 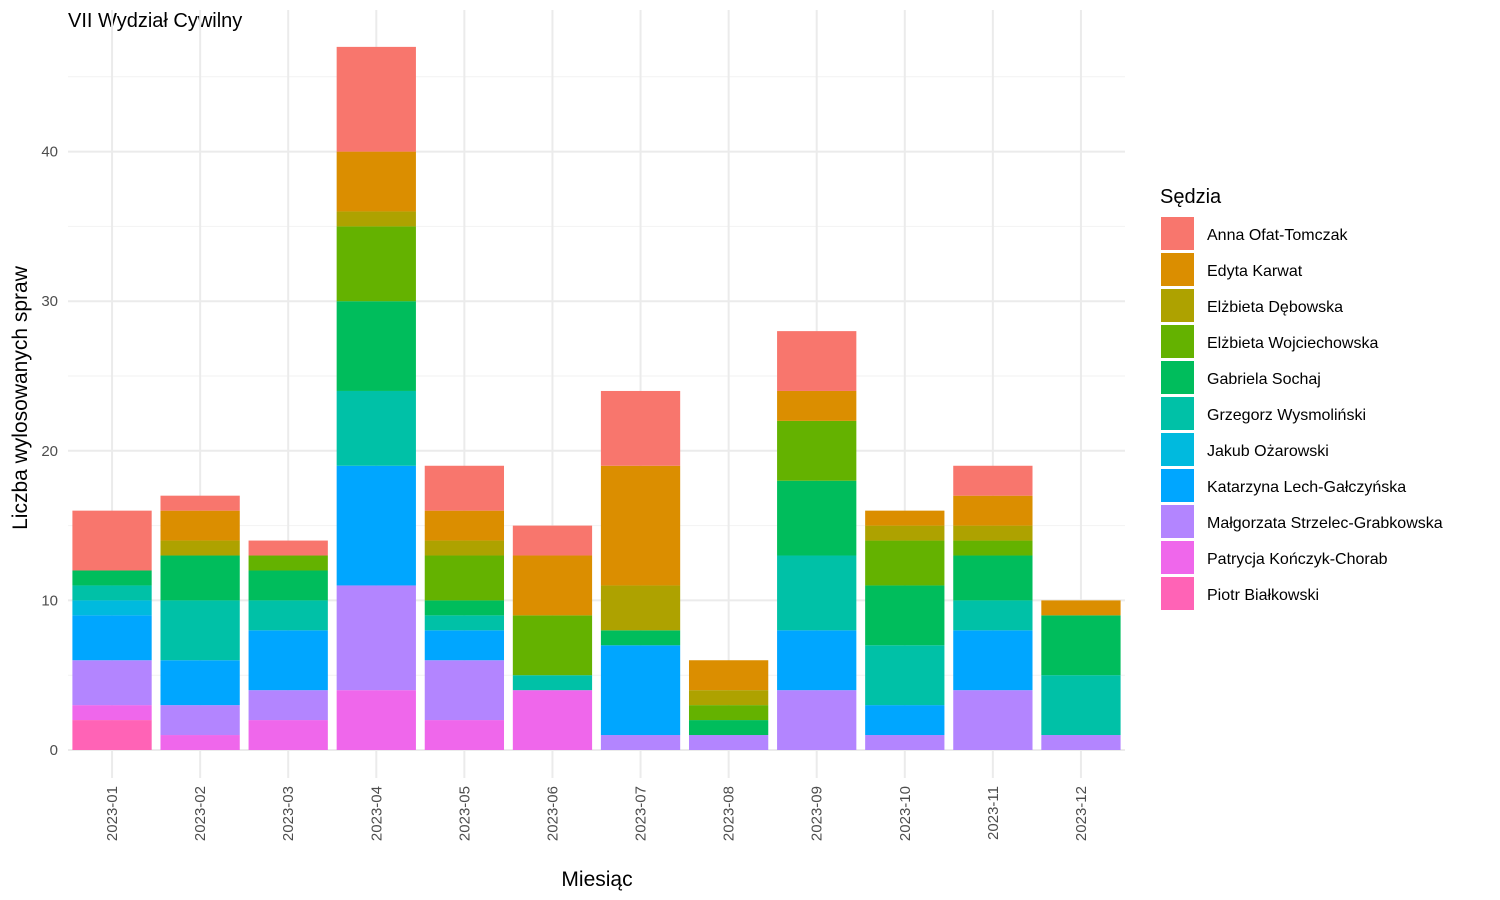 What do you see at coordinates (552, 813) in the screenshot?
I see `x-tick-label: 2023-06` at bounding box center [552, 813].